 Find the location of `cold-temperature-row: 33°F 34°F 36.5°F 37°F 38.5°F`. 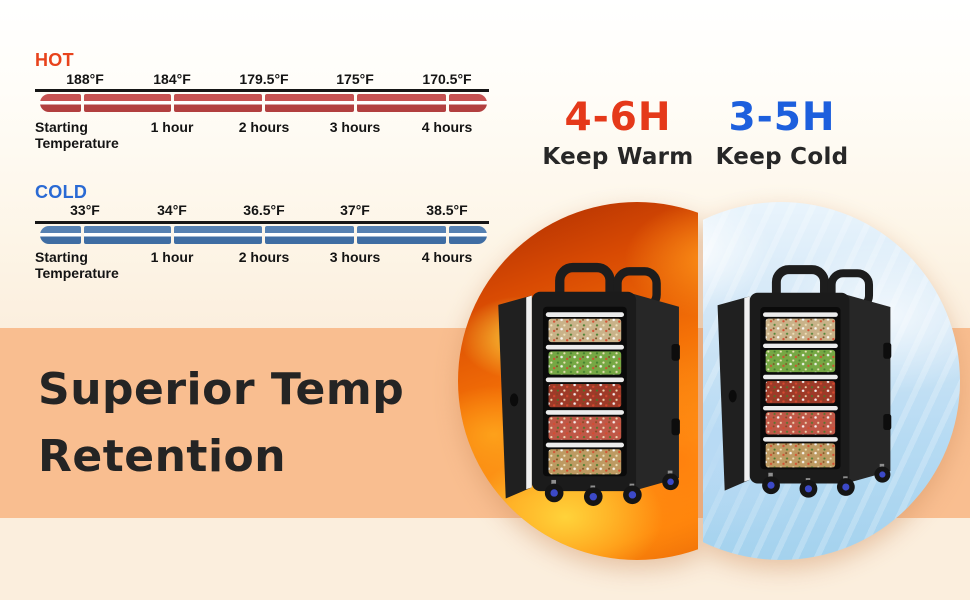

cold-temperature-row: 33°F 34°F 36.5°F 37°F 38.5°F is located at coordinates (260, 212).